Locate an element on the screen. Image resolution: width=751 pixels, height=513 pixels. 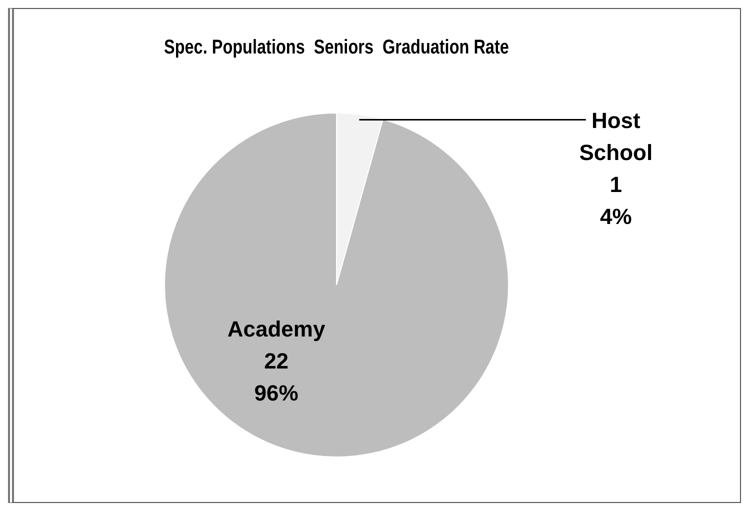
slice-label: Academy is located at coordinates (276, 329).